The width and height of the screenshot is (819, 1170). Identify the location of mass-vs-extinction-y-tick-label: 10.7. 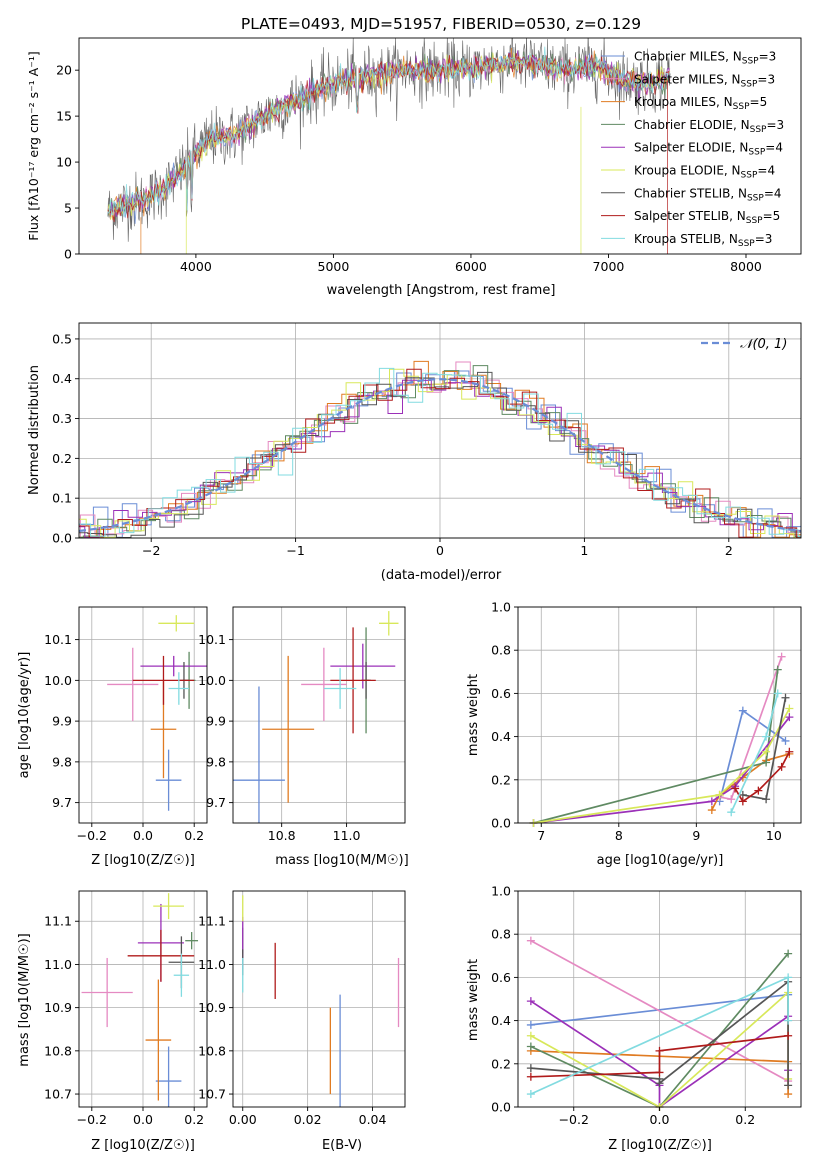
(212, 1094).